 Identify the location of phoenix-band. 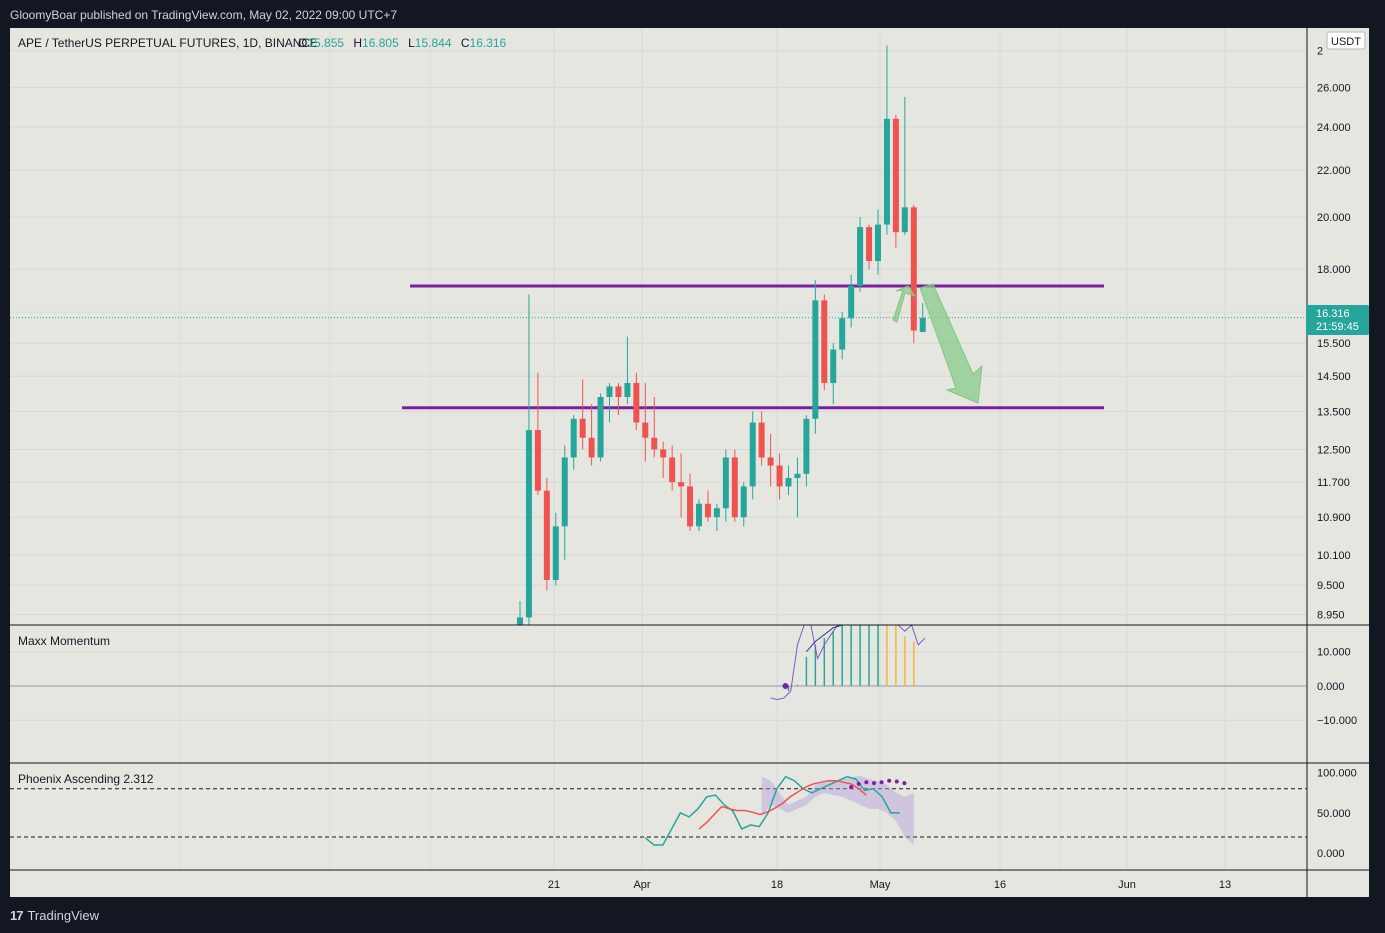
(837, 810).